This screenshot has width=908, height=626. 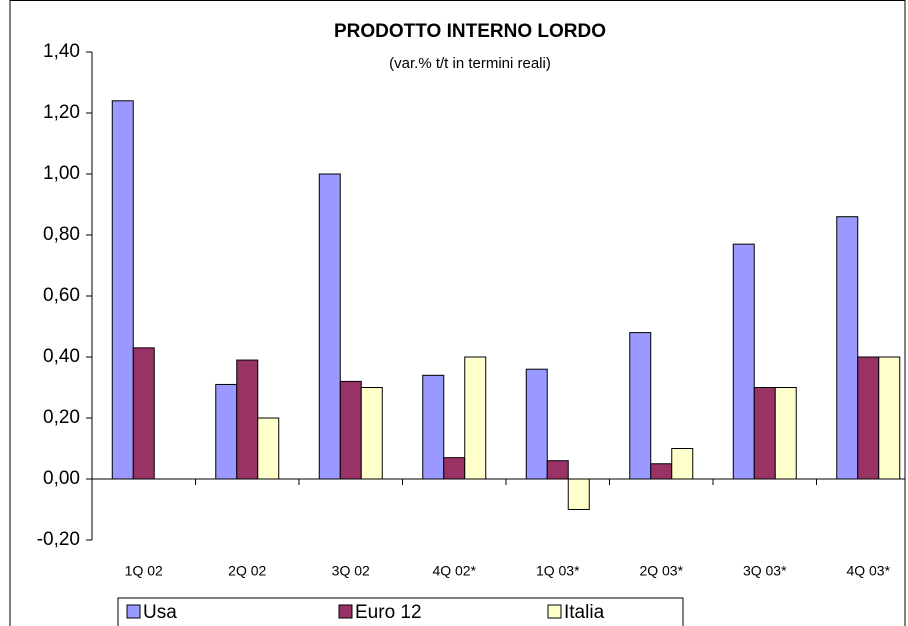 What do you see at coordinates (61, 295) in the screenshot?
I see `y-tick-label: 0,60` at bounding box center [61, 295].